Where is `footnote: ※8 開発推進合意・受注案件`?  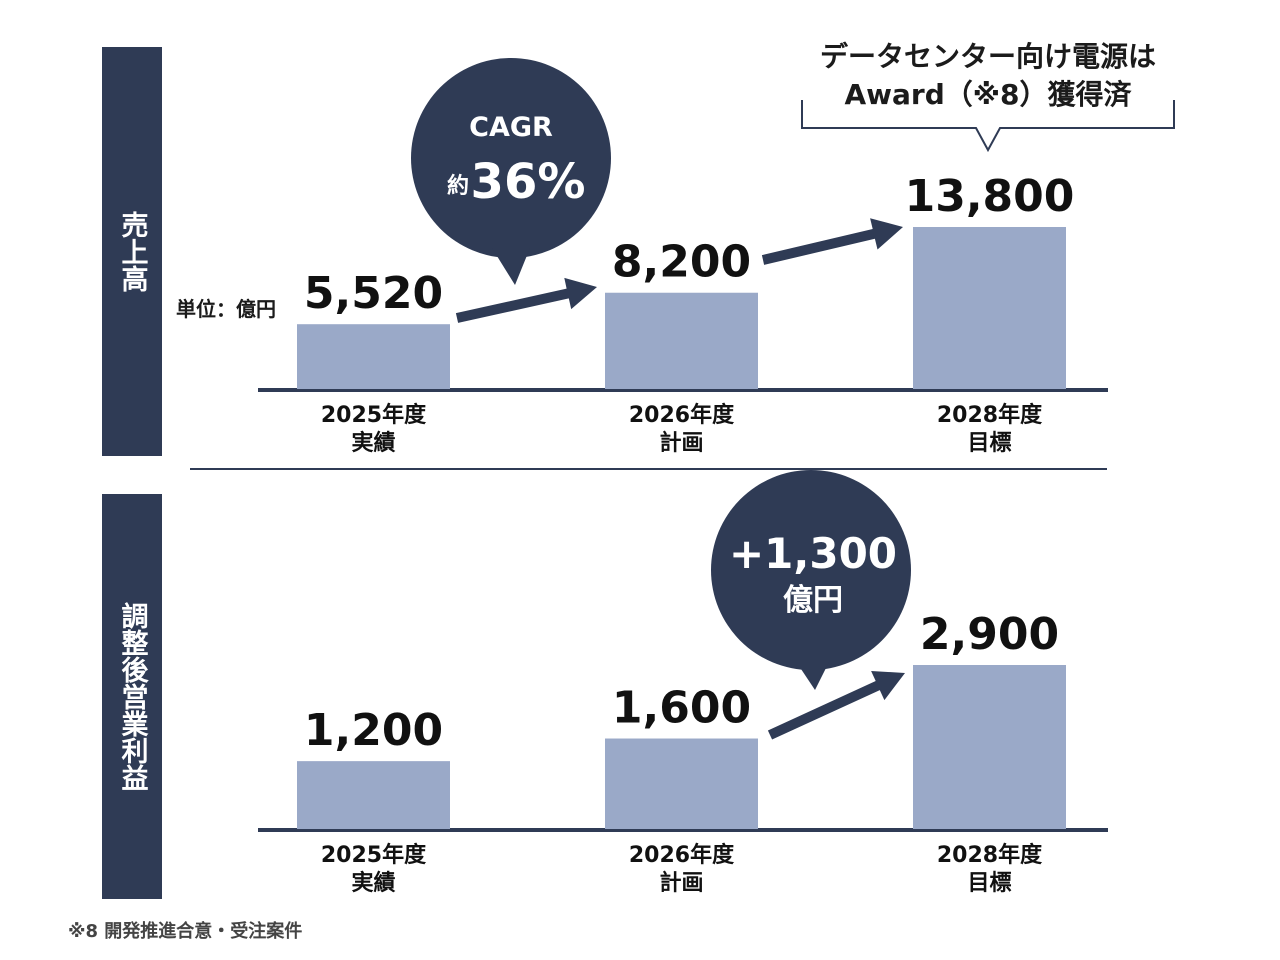
footnote: ※8 開発推進合意・受注案件 is located at coordinates (185, 931).